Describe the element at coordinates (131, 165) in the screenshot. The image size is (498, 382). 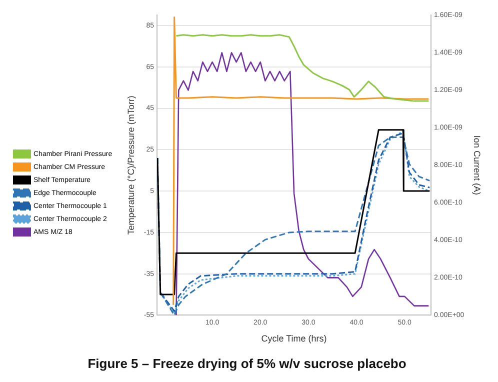
I see `y-axis-title: Temperature (°C)/Pressure (mTorr)` at that location.